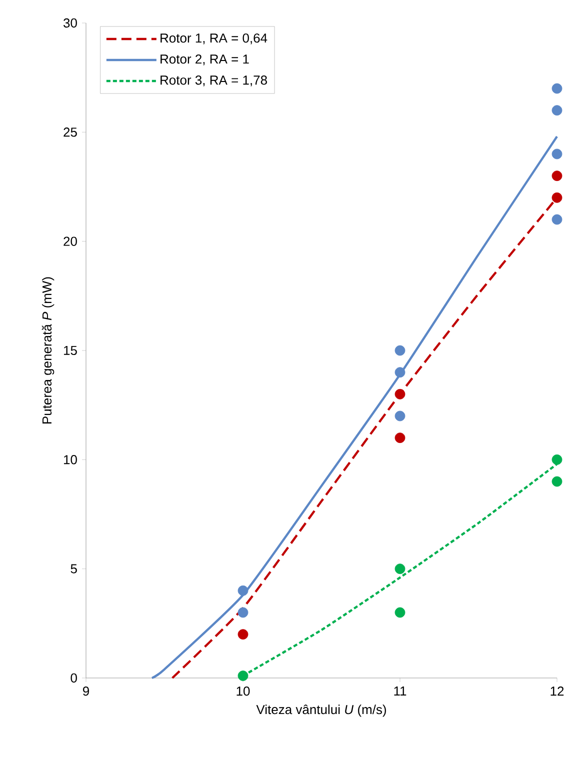 This screenshot has width=579, height=758. What do you see at coordinates (243, 691) in the screenshot?
I see `x-tick-label: 10` at bounding box center [243, 691].